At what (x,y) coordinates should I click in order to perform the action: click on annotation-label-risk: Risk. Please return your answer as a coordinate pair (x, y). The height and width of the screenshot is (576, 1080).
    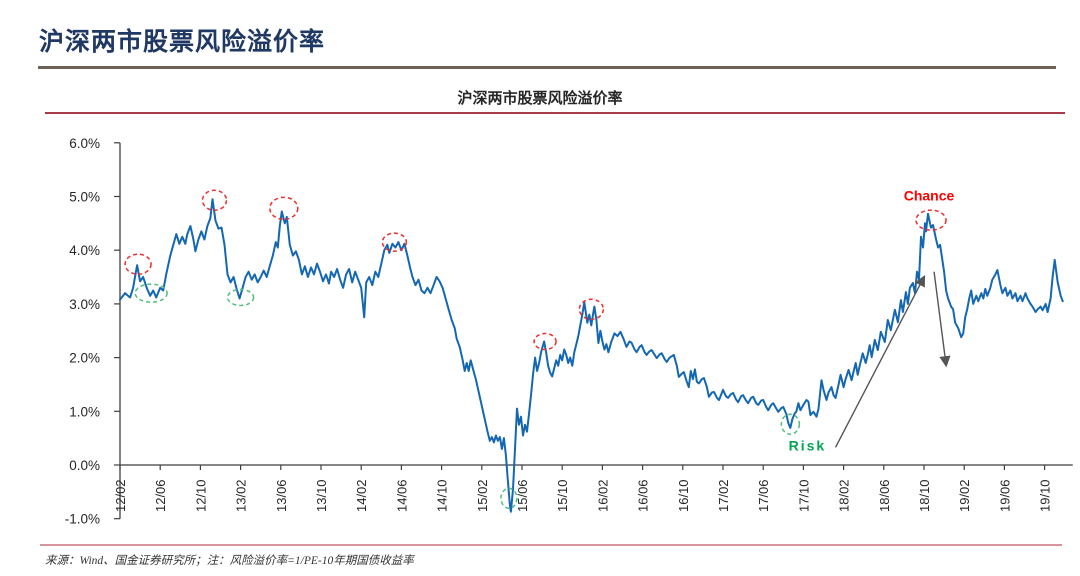
    Looking at the image, I should click on (808, 446).